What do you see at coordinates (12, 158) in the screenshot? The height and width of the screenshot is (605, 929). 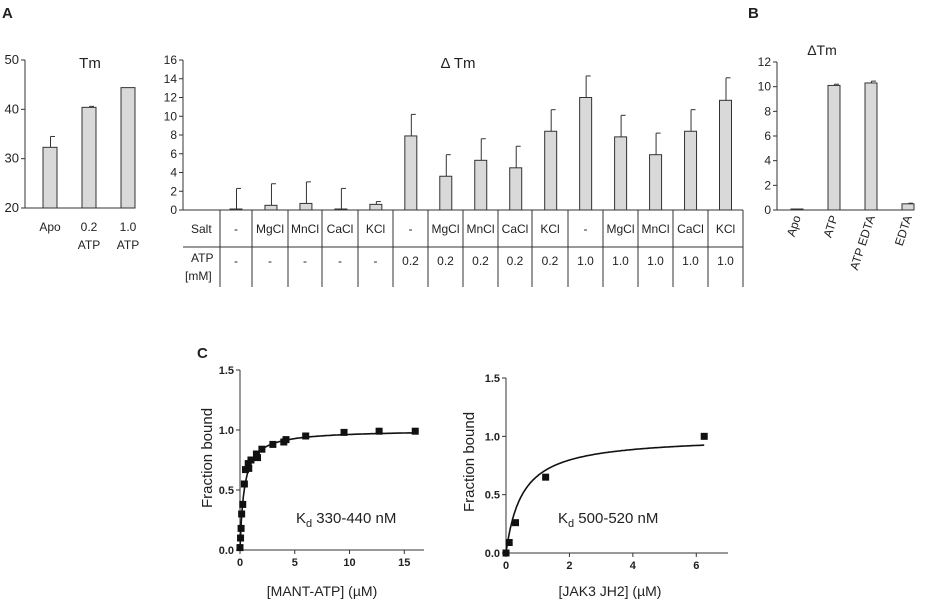 I see `tm-ytick-label: 30` at bounding box center [12, 158].